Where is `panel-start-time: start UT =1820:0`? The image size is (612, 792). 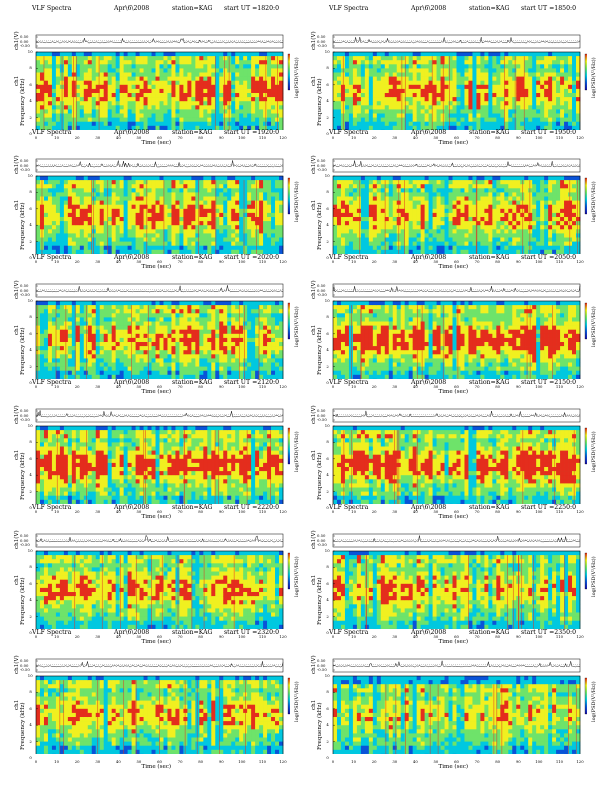
panel-start-time: start UT =1820:0 is located at coordinates (252, 8).